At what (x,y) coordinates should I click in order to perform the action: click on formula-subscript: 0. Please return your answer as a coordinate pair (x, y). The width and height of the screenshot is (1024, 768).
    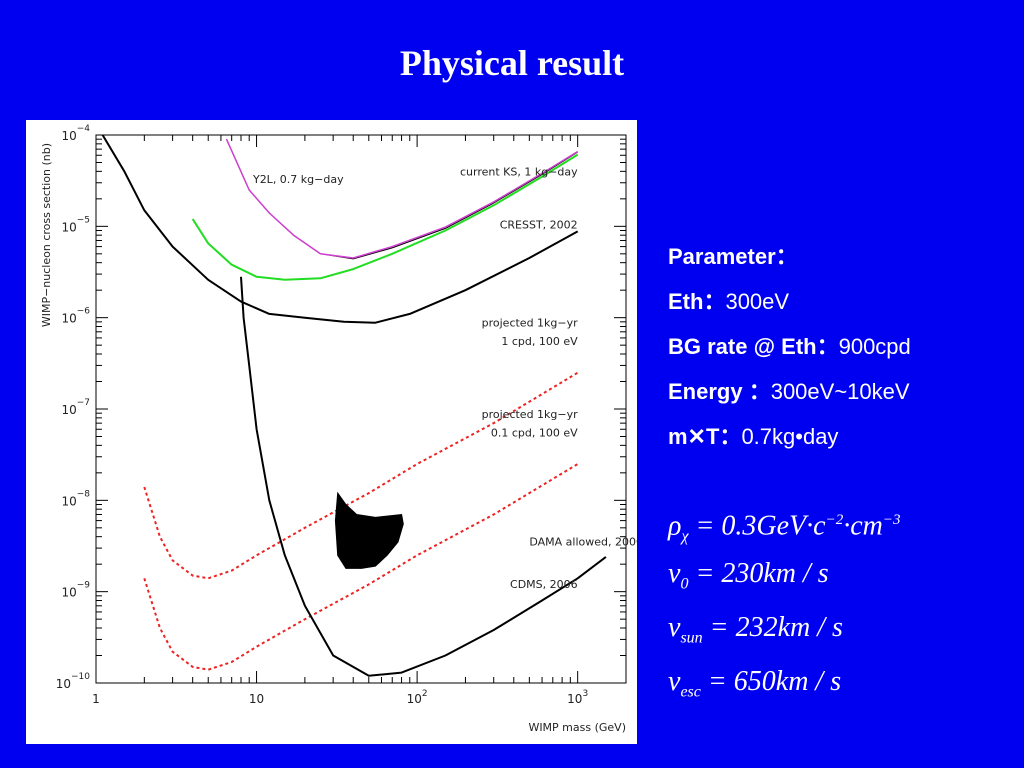
    Looking at the image, I should click on (684, 584).